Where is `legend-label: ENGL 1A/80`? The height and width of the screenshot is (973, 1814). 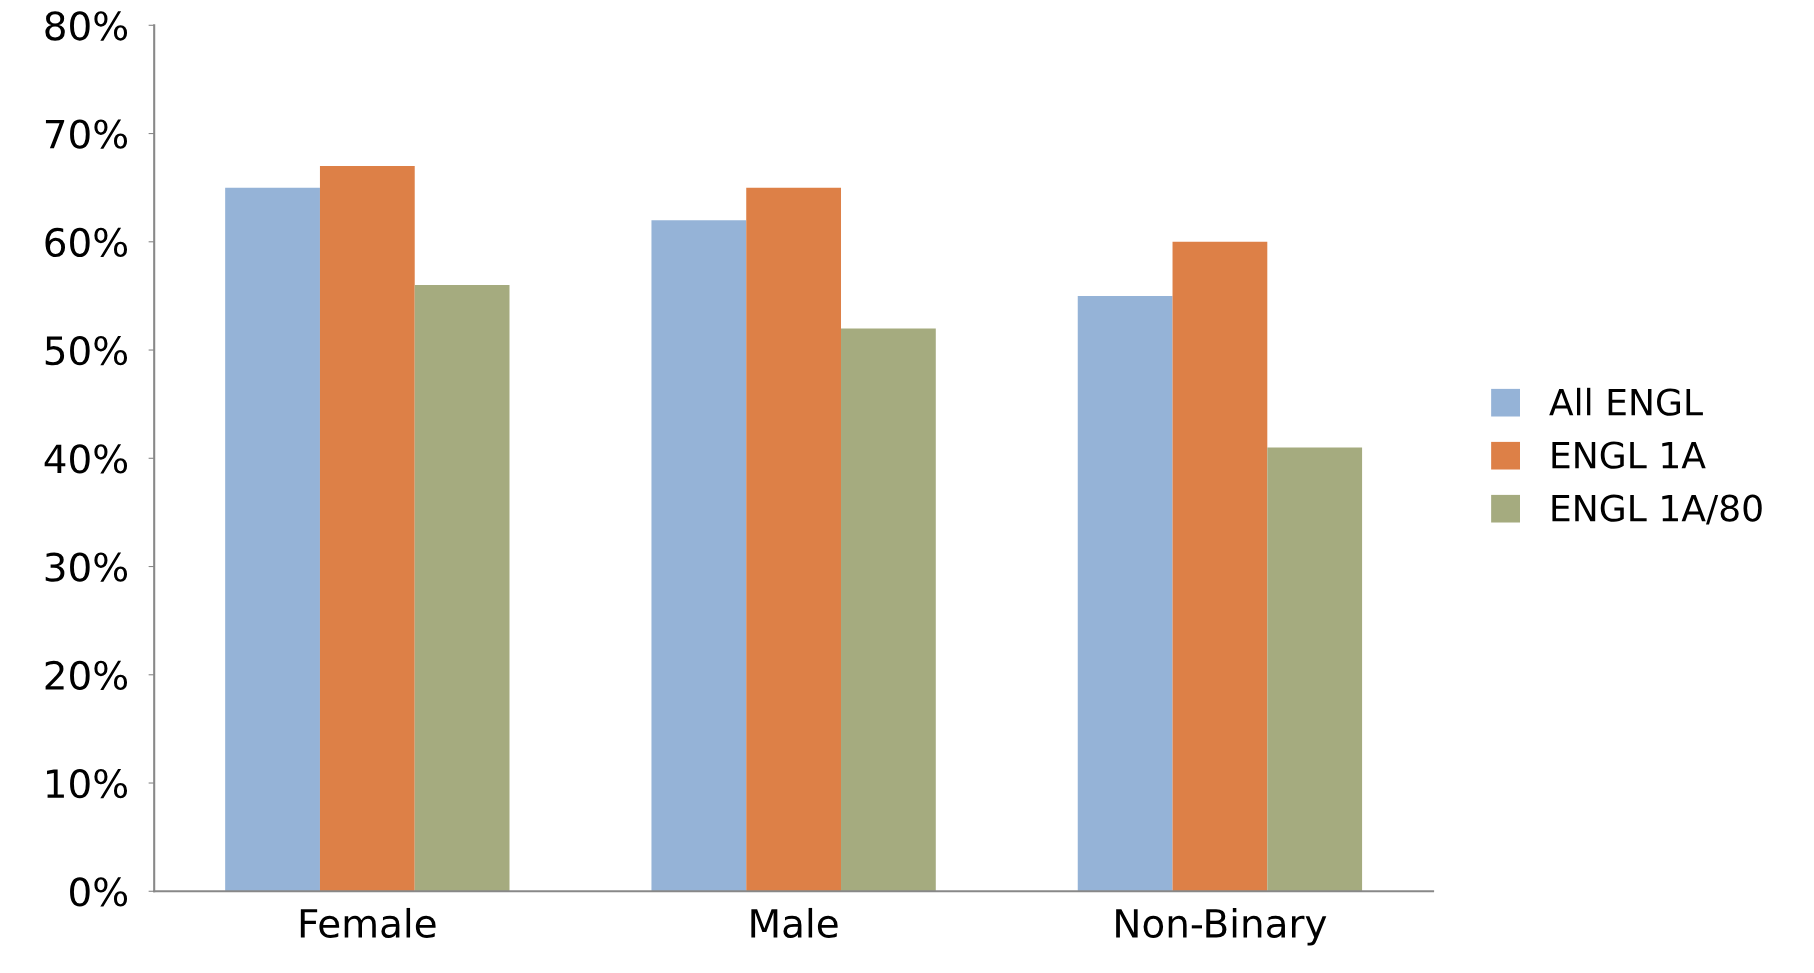 legend-label: ENGL 1A/80 is located at coordinates (1657, 509).